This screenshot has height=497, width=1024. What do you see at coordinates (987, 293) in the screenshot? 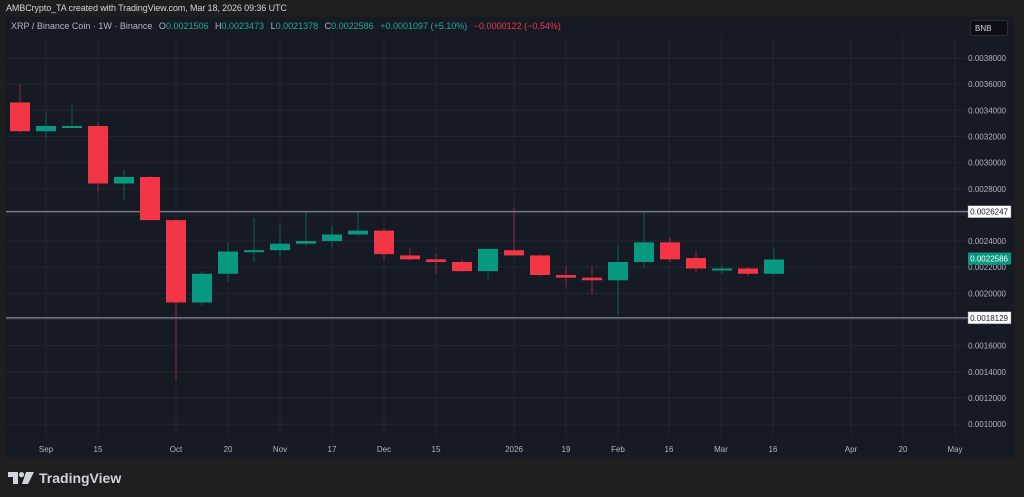
I see `y-axis-tick-label: 0.0020000` at bounding box center [987, 293].